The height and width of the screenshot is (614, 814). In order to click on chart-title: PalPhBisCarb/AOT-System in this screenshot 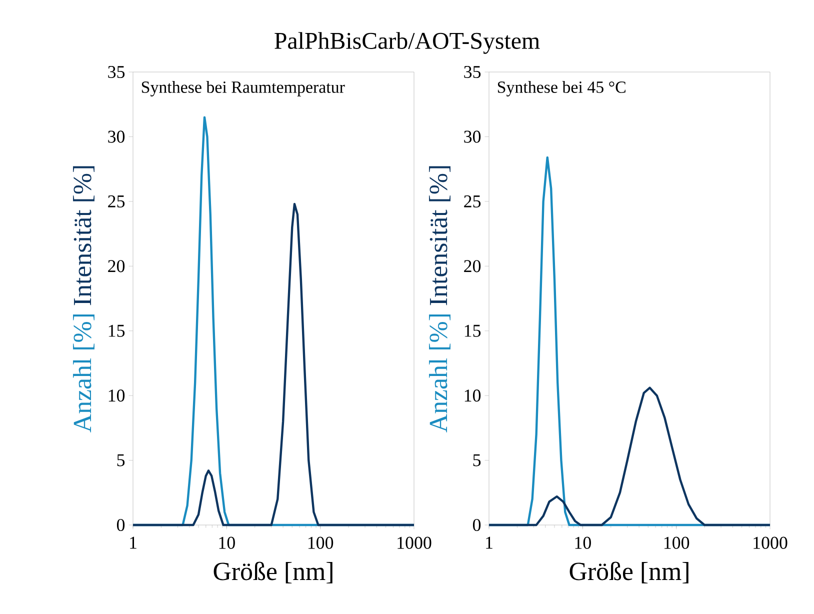, I will do `click(407, 43)`.